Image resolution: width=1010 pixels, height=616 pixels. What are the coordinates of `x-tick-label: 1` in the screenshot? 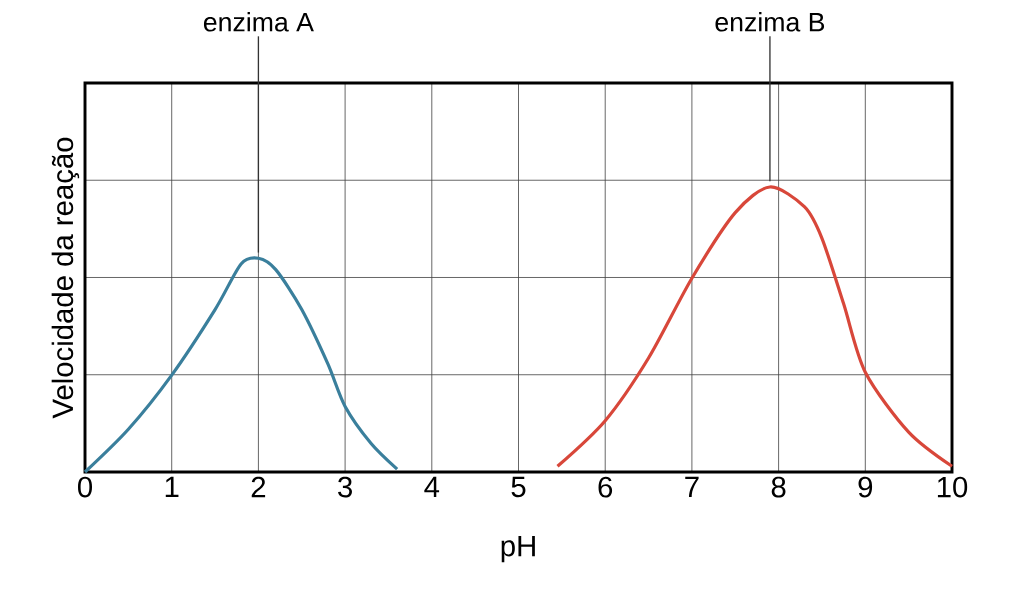 It's located at (172, 486).